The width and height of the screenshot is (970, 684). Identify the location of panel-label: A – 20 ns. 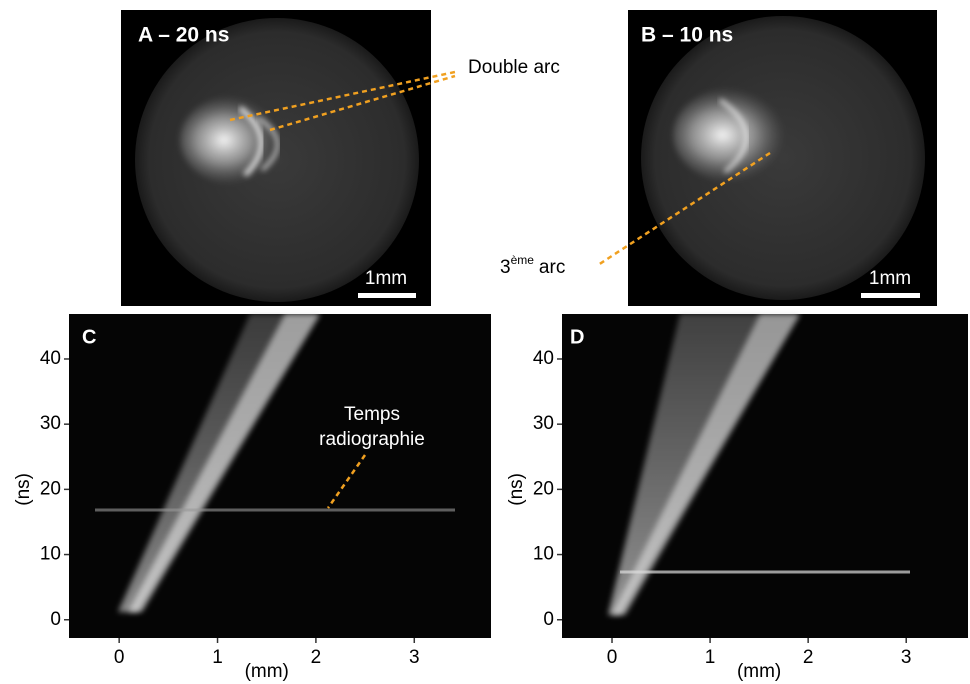
(183, 35).